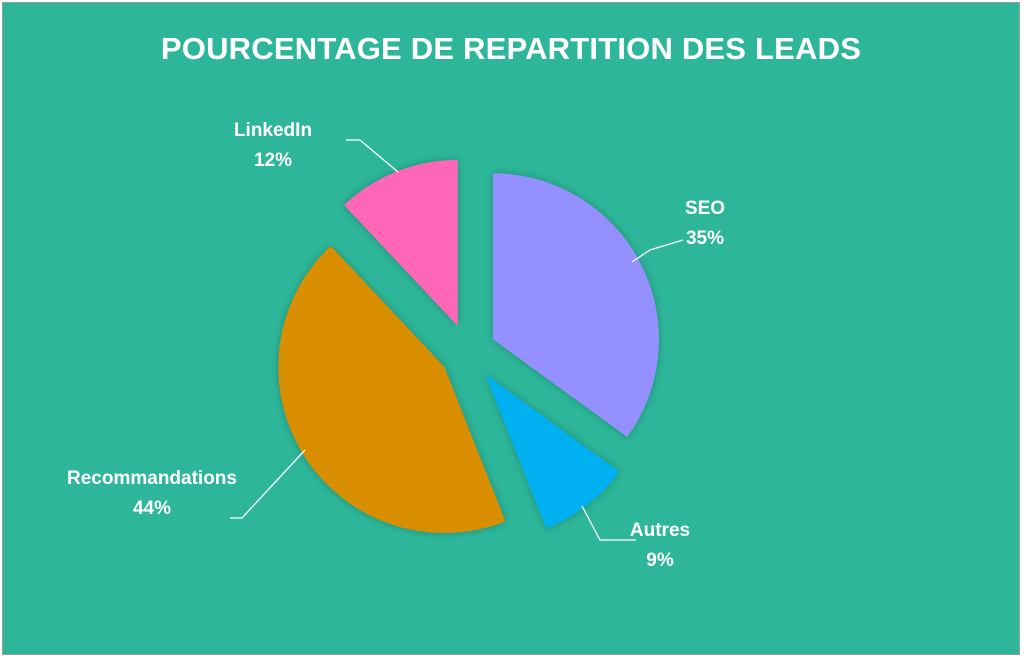 The width and height of the screenshot is (1024, 659). I want to click on slice-label-value: 9%, so click(660, 560).